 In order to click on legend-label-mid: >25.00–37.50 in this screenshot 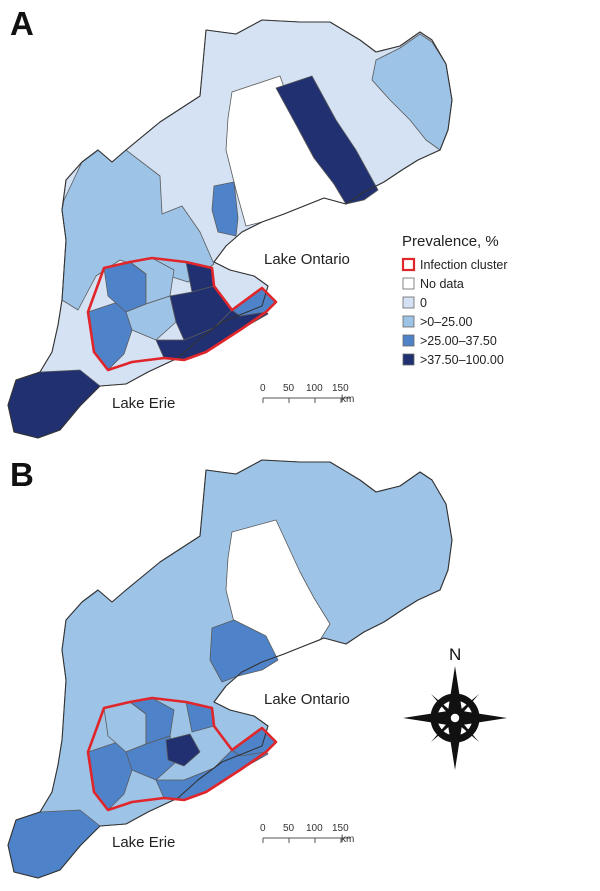, I will do `click(458, 341)`.